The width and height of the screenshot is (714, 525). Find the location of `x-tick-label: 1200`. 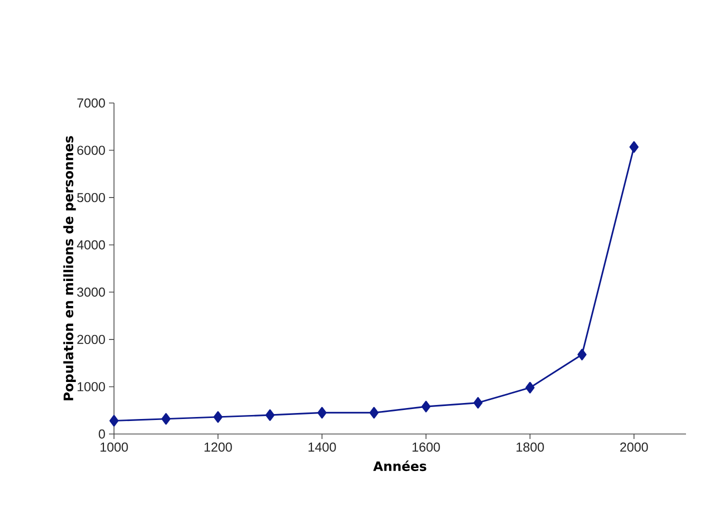

x-tick-label: 1200 is located at coordinates (218, 447).